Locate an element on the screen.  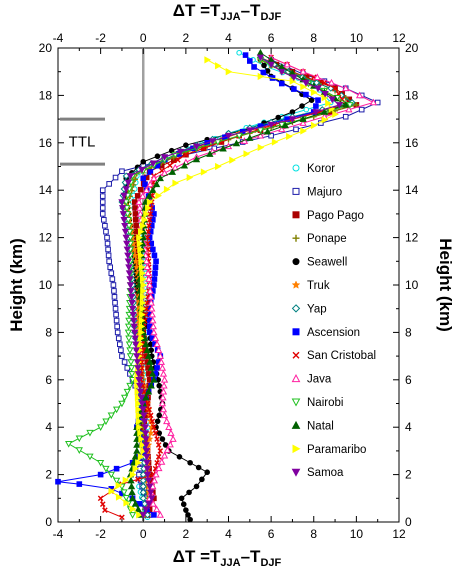
x-tick-label-top: 4 is located at coordinates (228, 38).